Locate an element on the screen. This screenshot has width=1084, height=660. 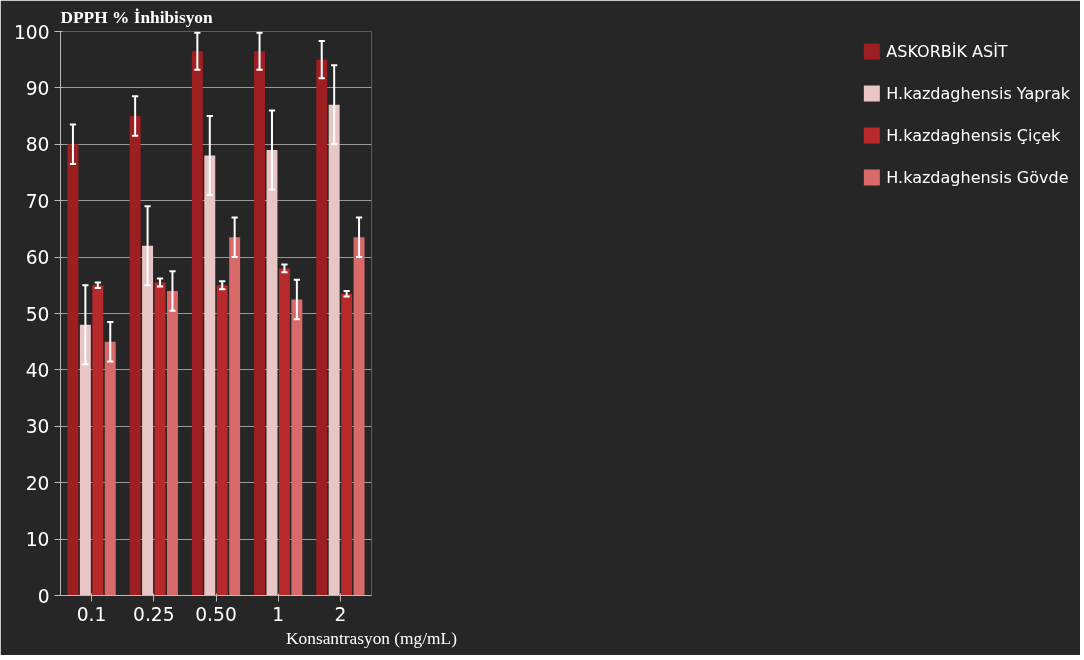
legend-label: H.kazdaghensis Çiçek is located at coordinates (973, 135).